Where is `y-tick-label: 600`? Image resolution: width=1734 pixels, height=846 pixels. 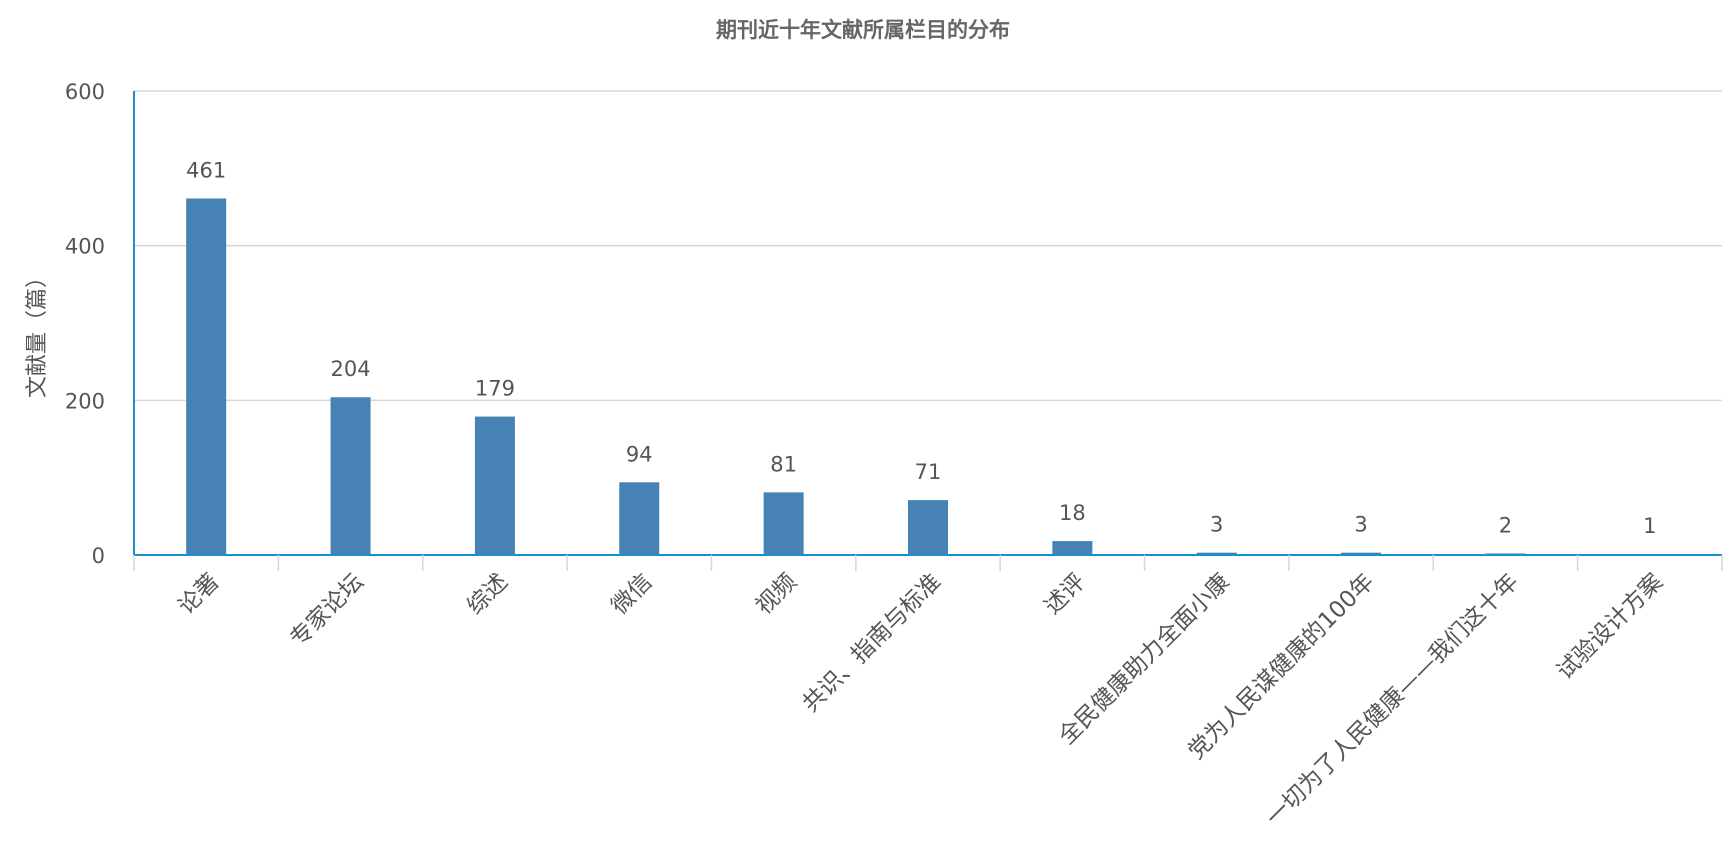
y-tick-label: 600 is located at coordinates (85, 92).